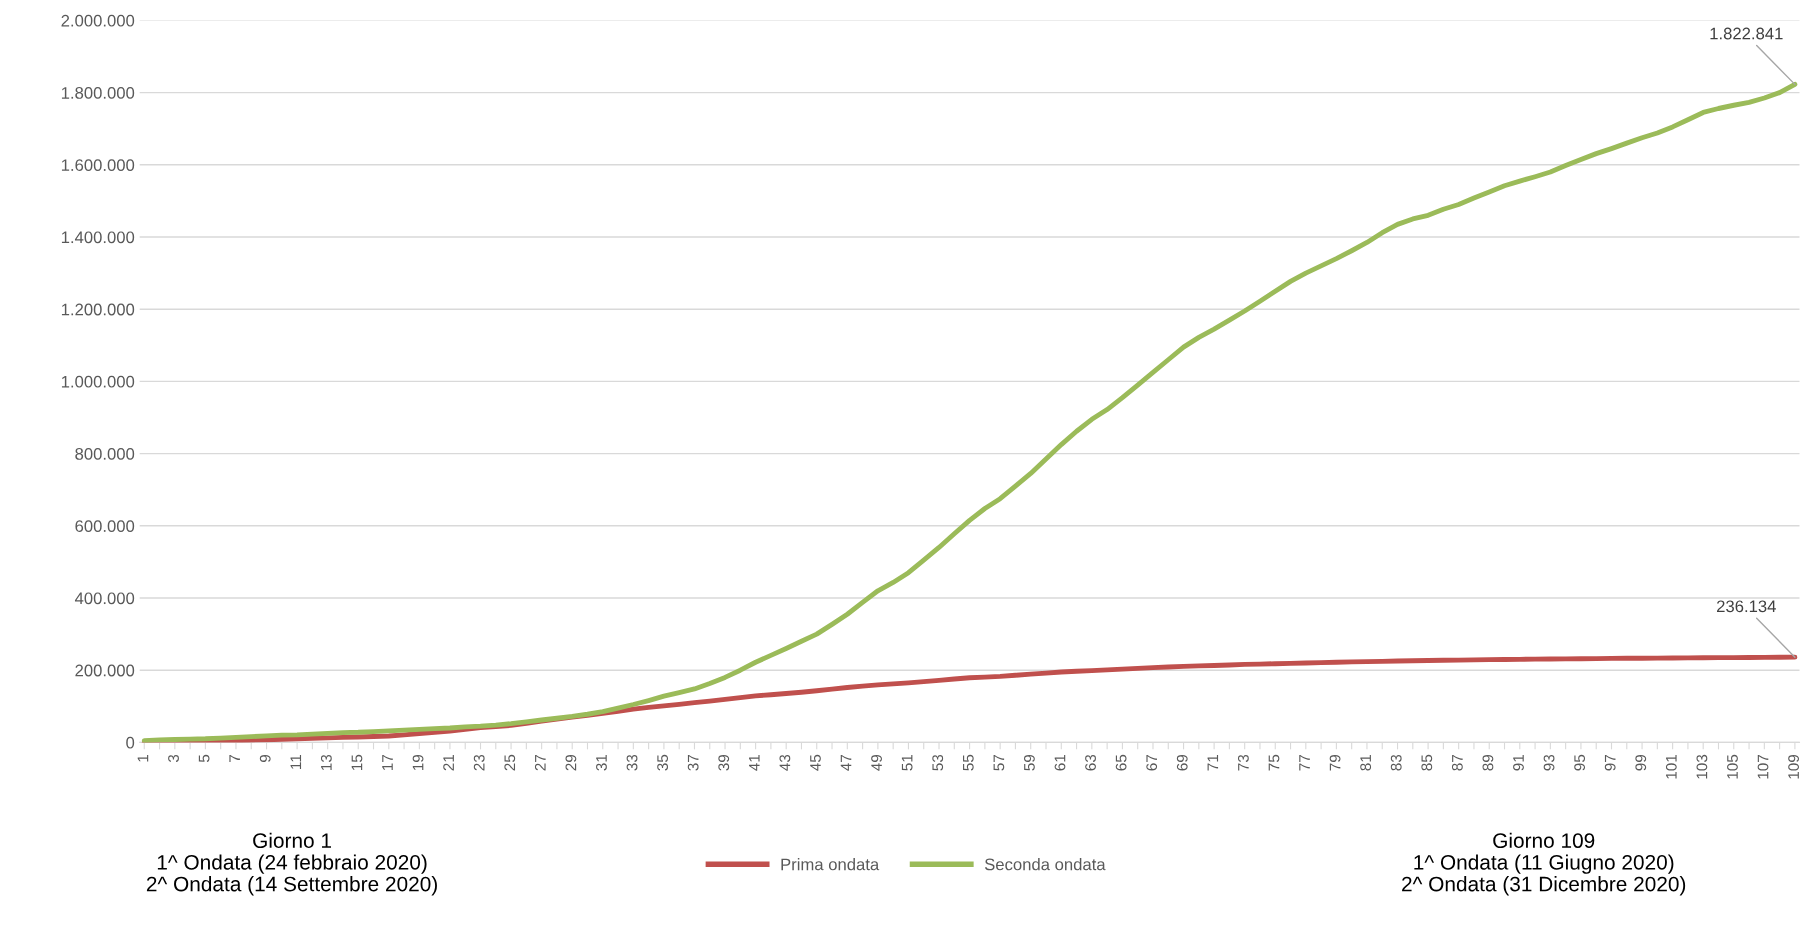 The width and height of the screenshot is (1814, 928). I want to click on x-tick-label: 71, so click(1213, 762).